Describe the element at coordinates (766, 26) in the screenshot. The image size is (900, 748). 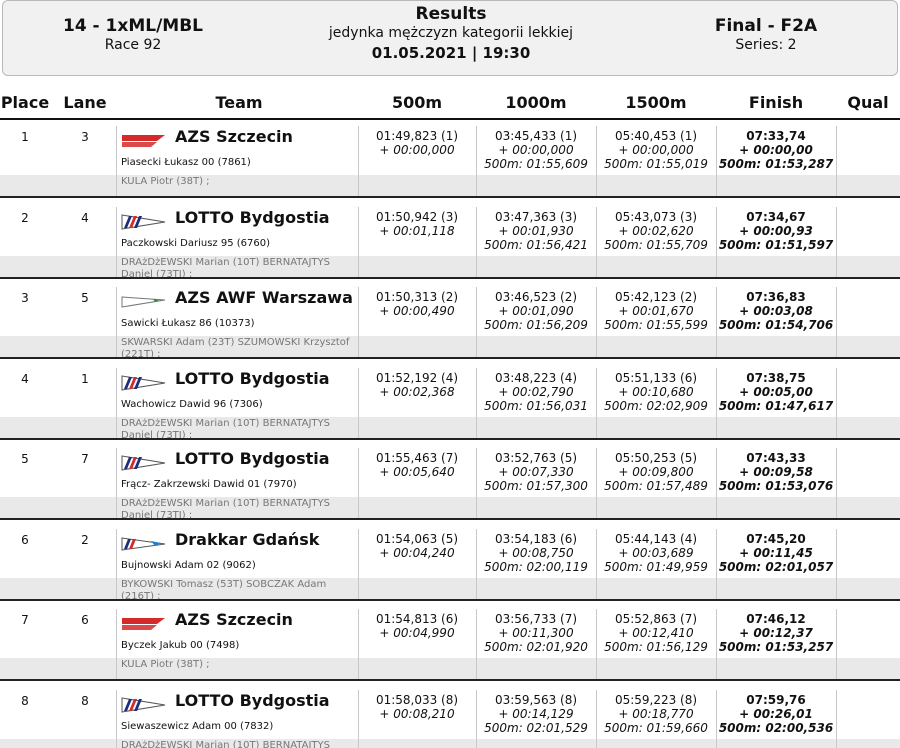
I see `stage-name: Final - F2A` at that location.